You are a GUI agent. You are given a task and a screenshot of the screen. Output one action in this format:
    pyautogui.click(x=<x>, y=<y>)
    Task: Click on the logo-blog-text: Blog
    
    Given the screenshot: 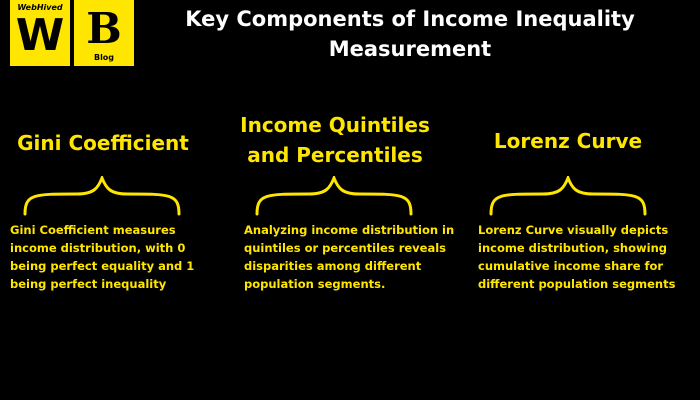 What is the action you would take?
    pyautogui.click(x=104, y=57)
    